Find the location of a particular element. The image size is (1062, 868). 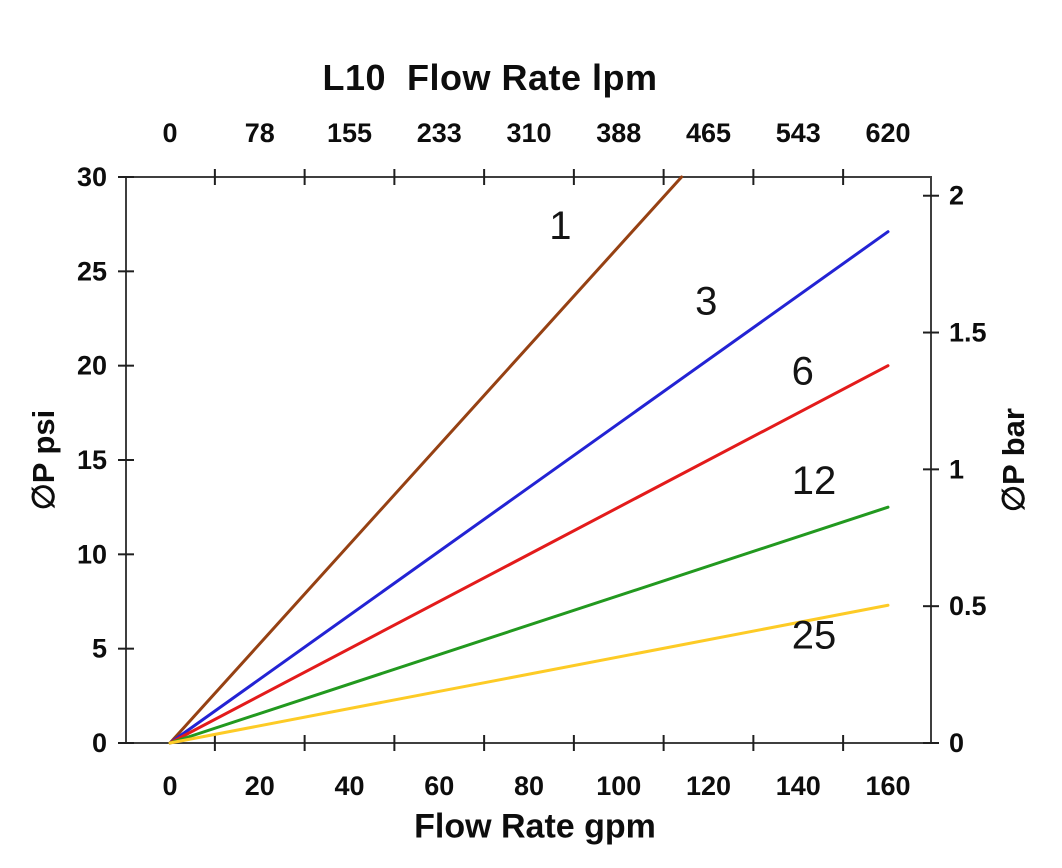

top-tick-label: 155 is located at coordinates (349, 133).